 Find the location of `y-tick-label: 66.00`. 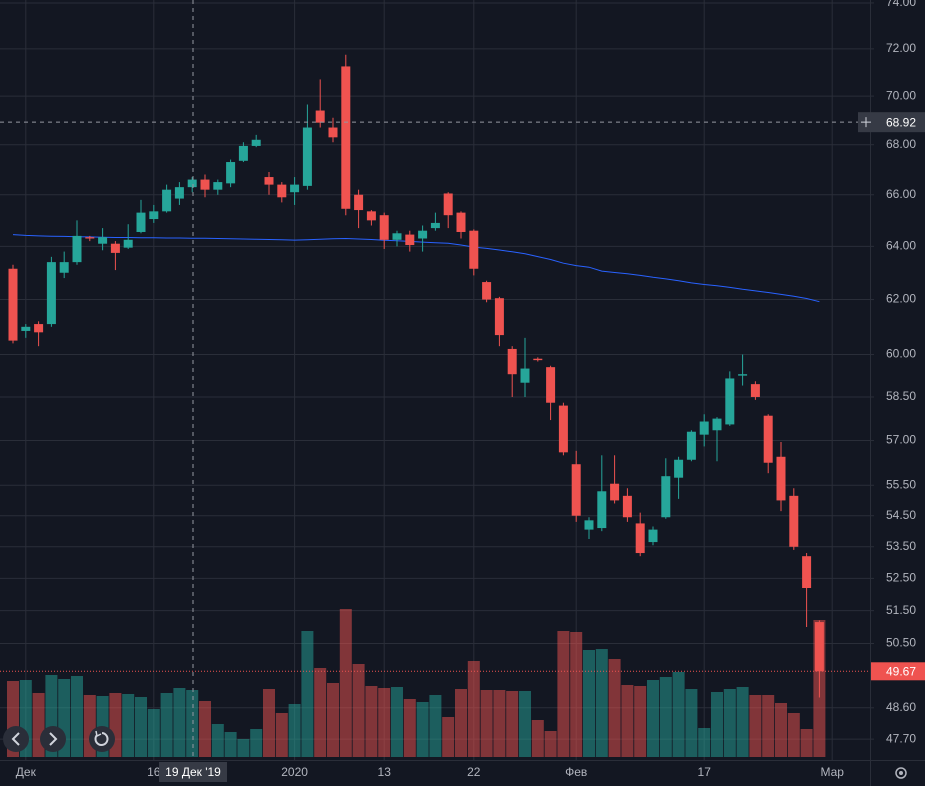

y-tick-label: 66.00 is located at coordinates (901, 194).